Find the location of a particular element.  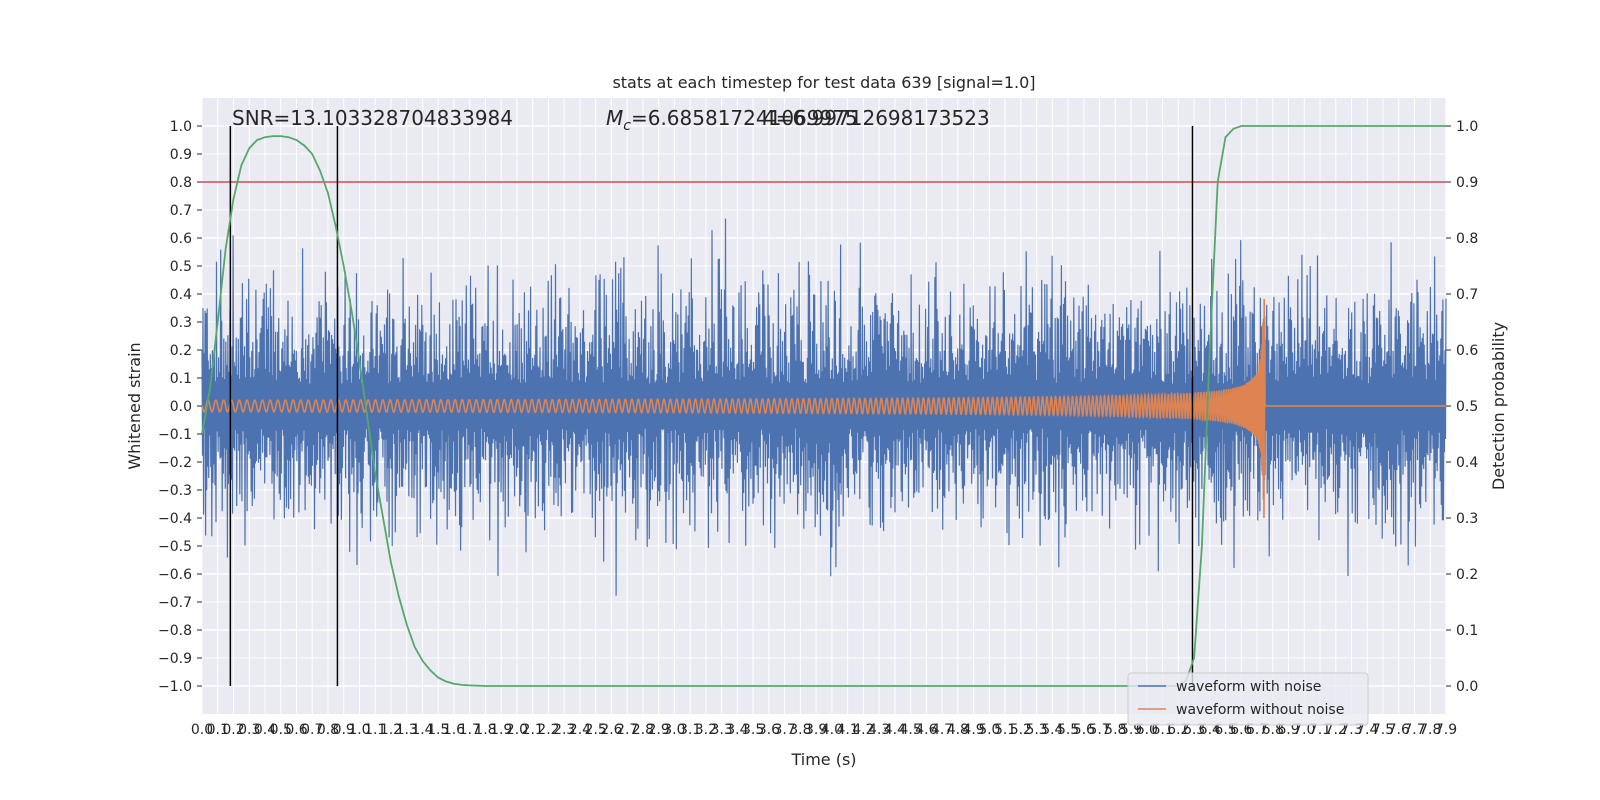

x-tick-label: 7.1 is located at coordinates (1320, 730).